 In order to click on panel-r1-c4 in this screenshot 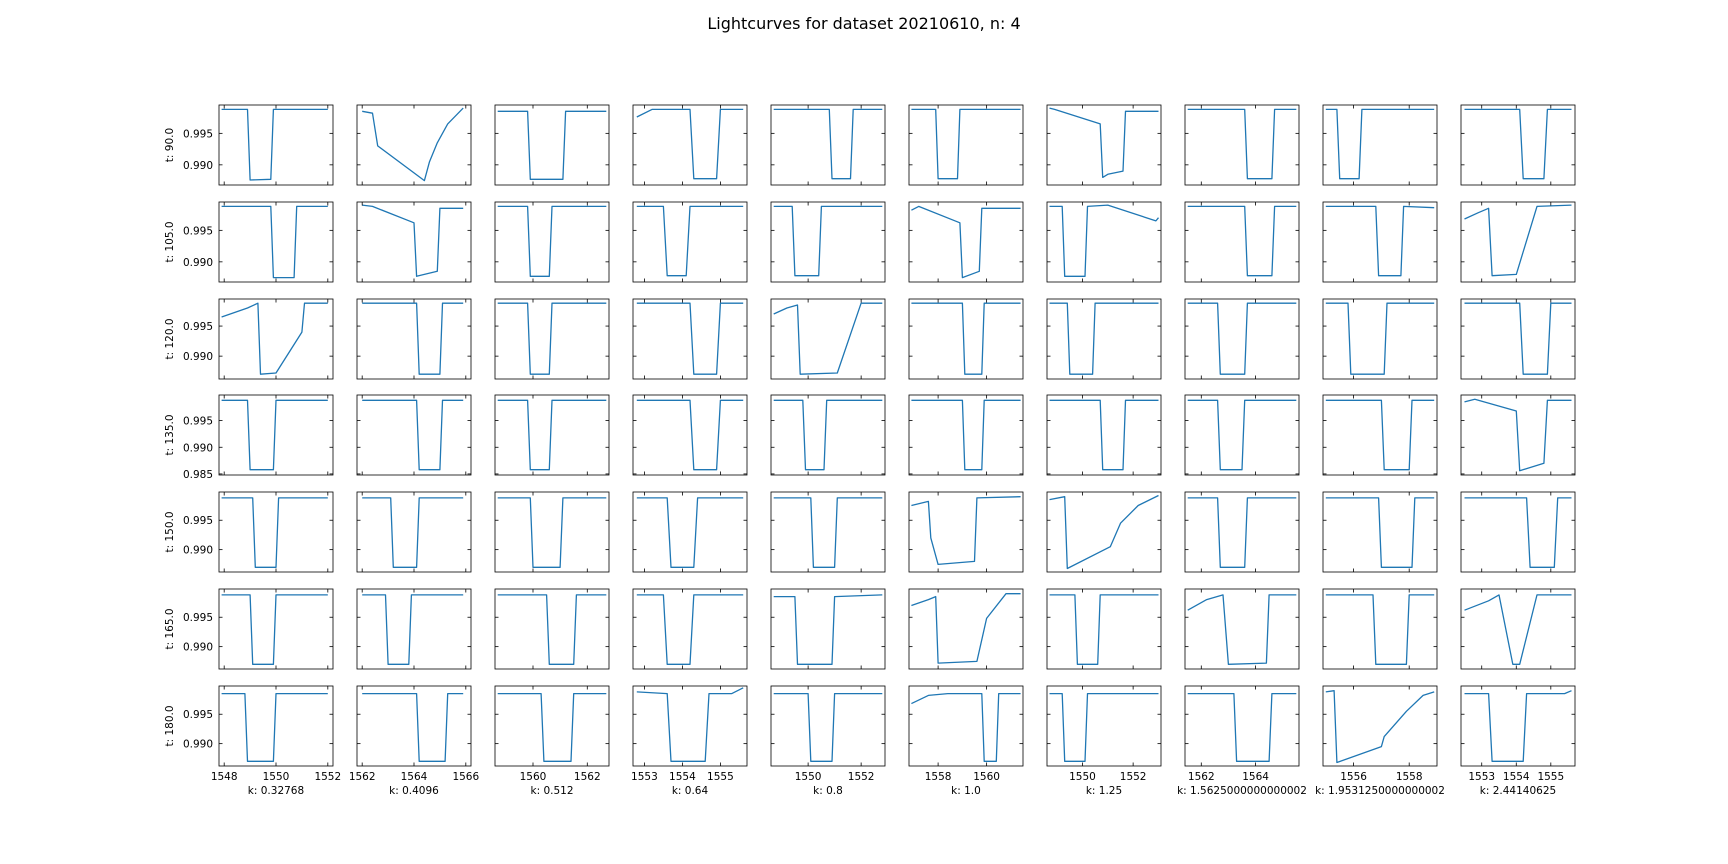, I will do `click(828, 242)`.